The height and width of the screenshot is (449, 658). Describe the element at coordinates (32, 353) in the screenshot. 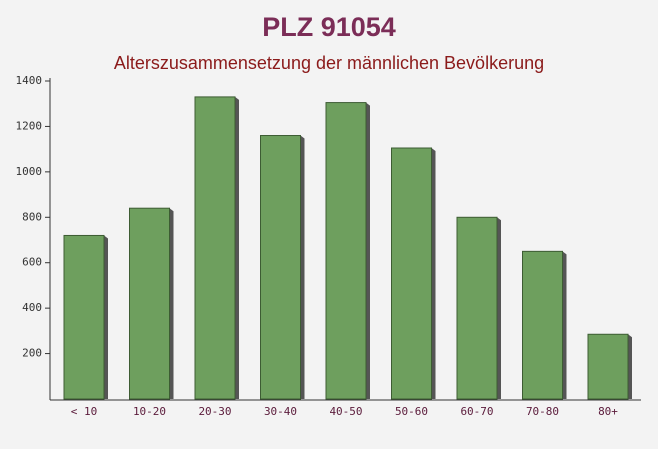

I see `y-tick-label: 200` at that location.